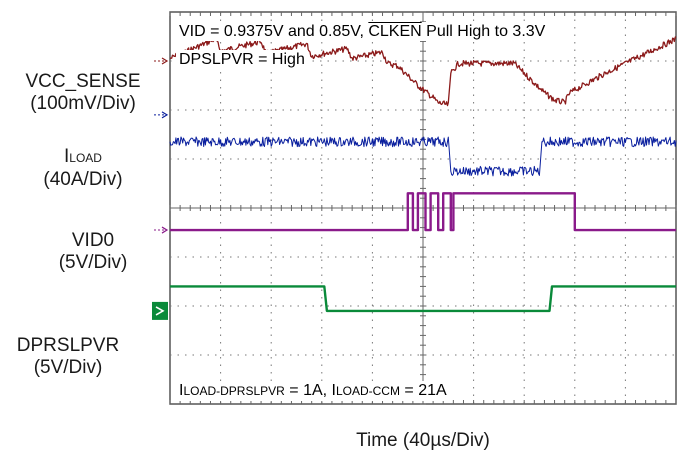  I want to click on vid0-scale: (5V/Div), so click(93, 262).